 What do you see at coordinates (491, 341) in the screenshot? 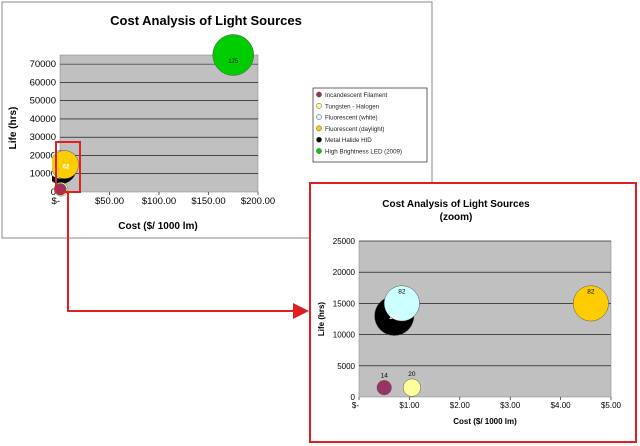
I see `zoom-bubbles: 14 20 82 82 102` at bounding box center [491, 341].